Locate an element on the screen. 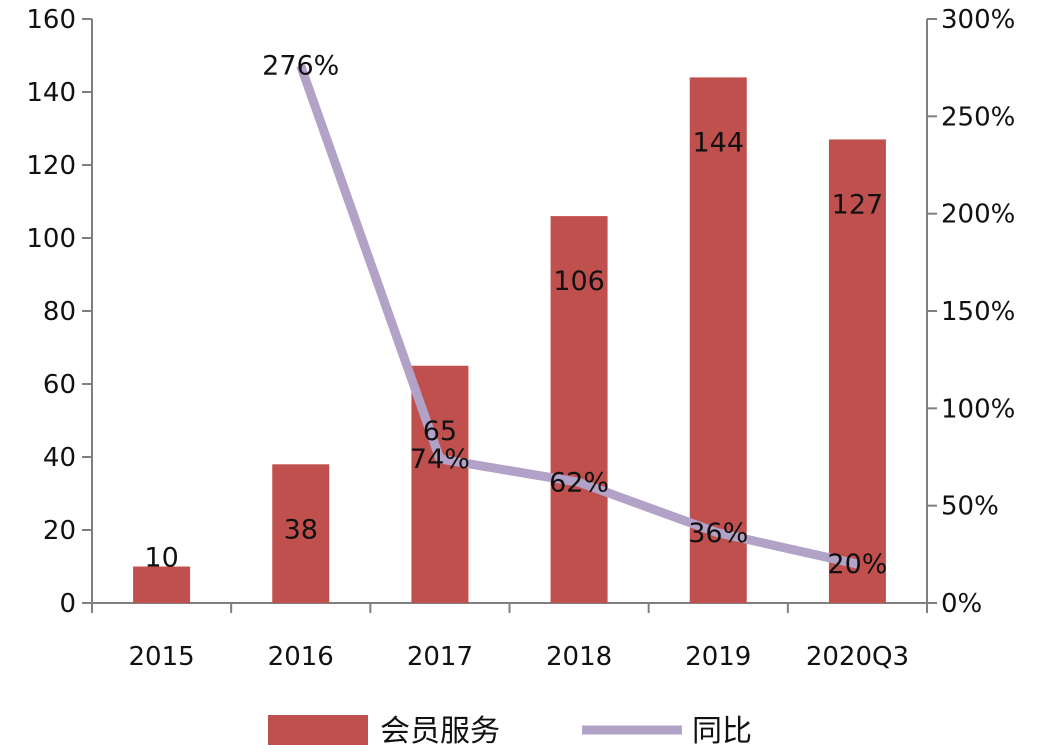  x-tick-label: 2017 is located at coordinates (440, 657).